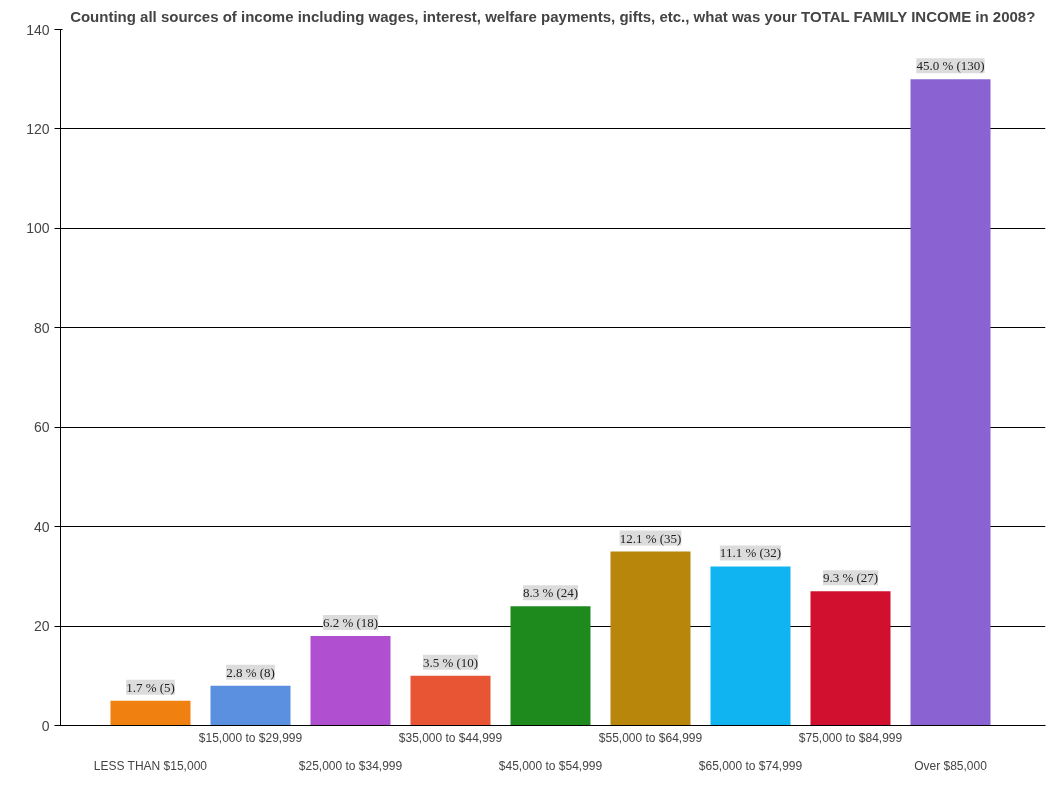  I want to click on x-tick-label: $35,000 to $44,999, so click(450, 737).